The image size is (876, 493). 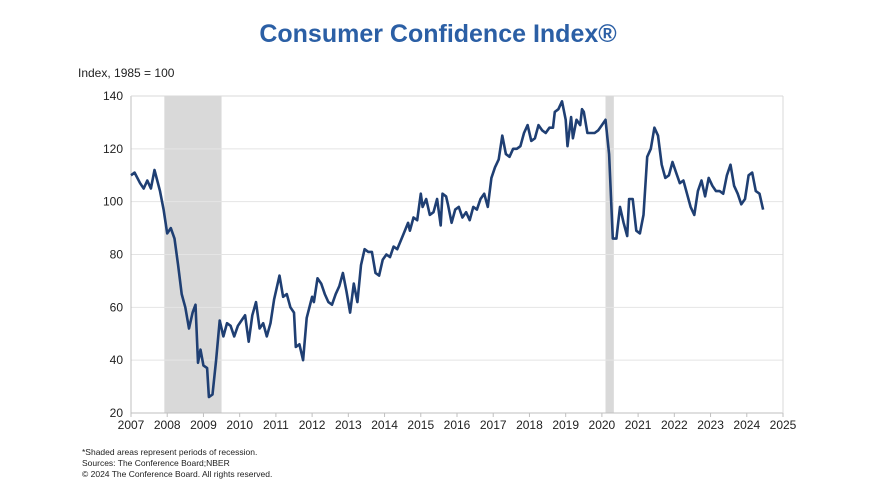 What do you see at coordinates (113, 149) in the screenshot?
I see `y-tick-label: 120` at bounding box center [113, 149].